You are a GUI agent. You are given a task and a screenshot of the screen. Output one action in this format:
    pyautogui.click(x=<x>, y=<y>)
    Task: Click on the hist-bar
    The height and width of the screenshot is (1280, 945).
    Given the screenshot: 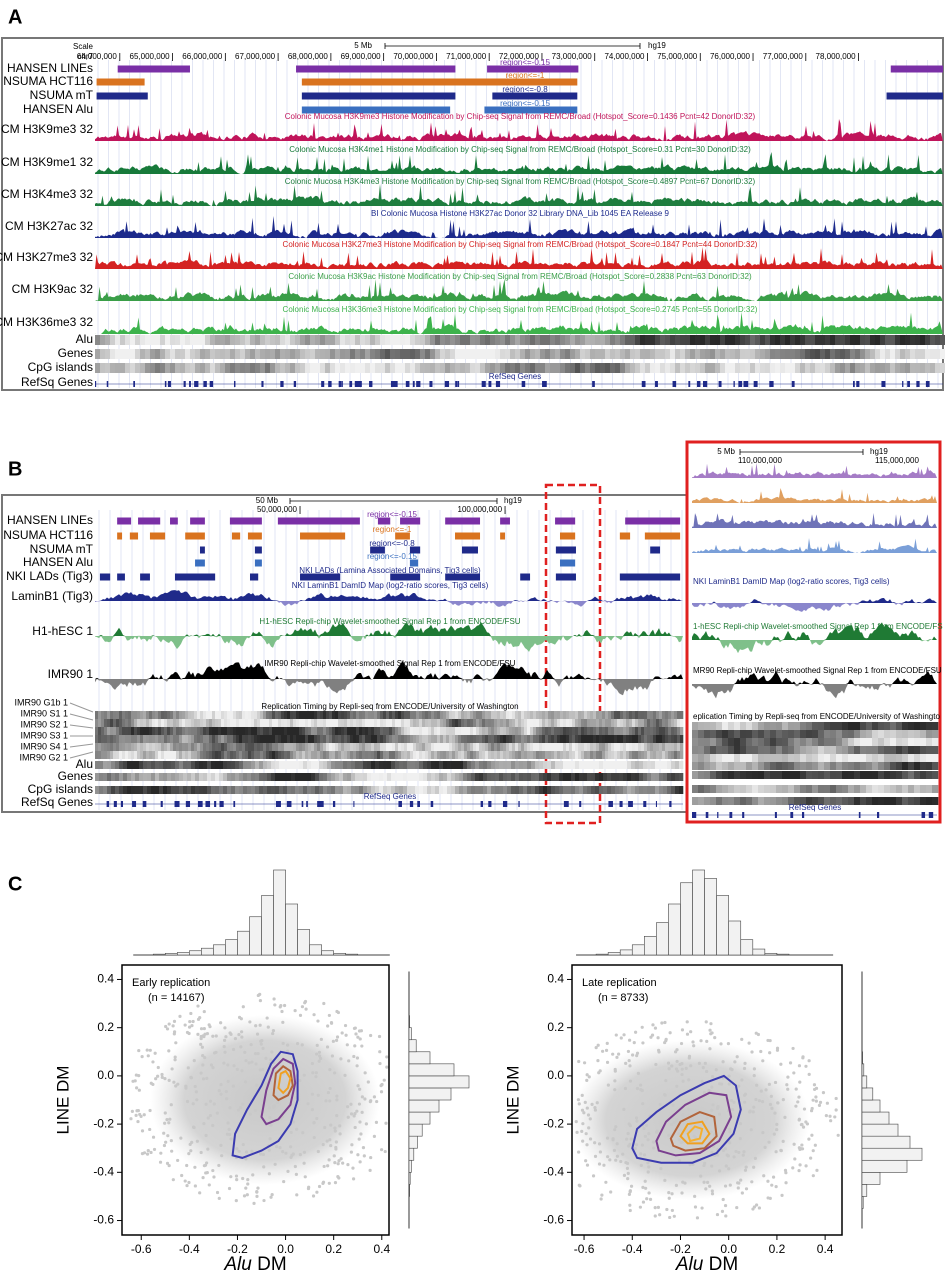 What is the action you would take?
    pyautogui.click(x=255, y=936)
    